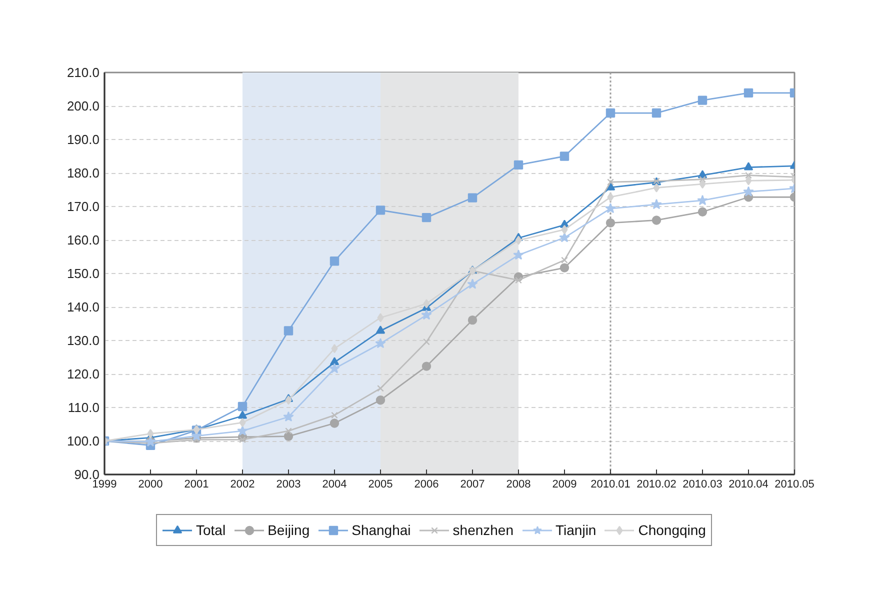  What do you see at coordinates (196, 484) in the screenshot?
I see `x-tick-label: 2001` at bounding box center [196, 484].